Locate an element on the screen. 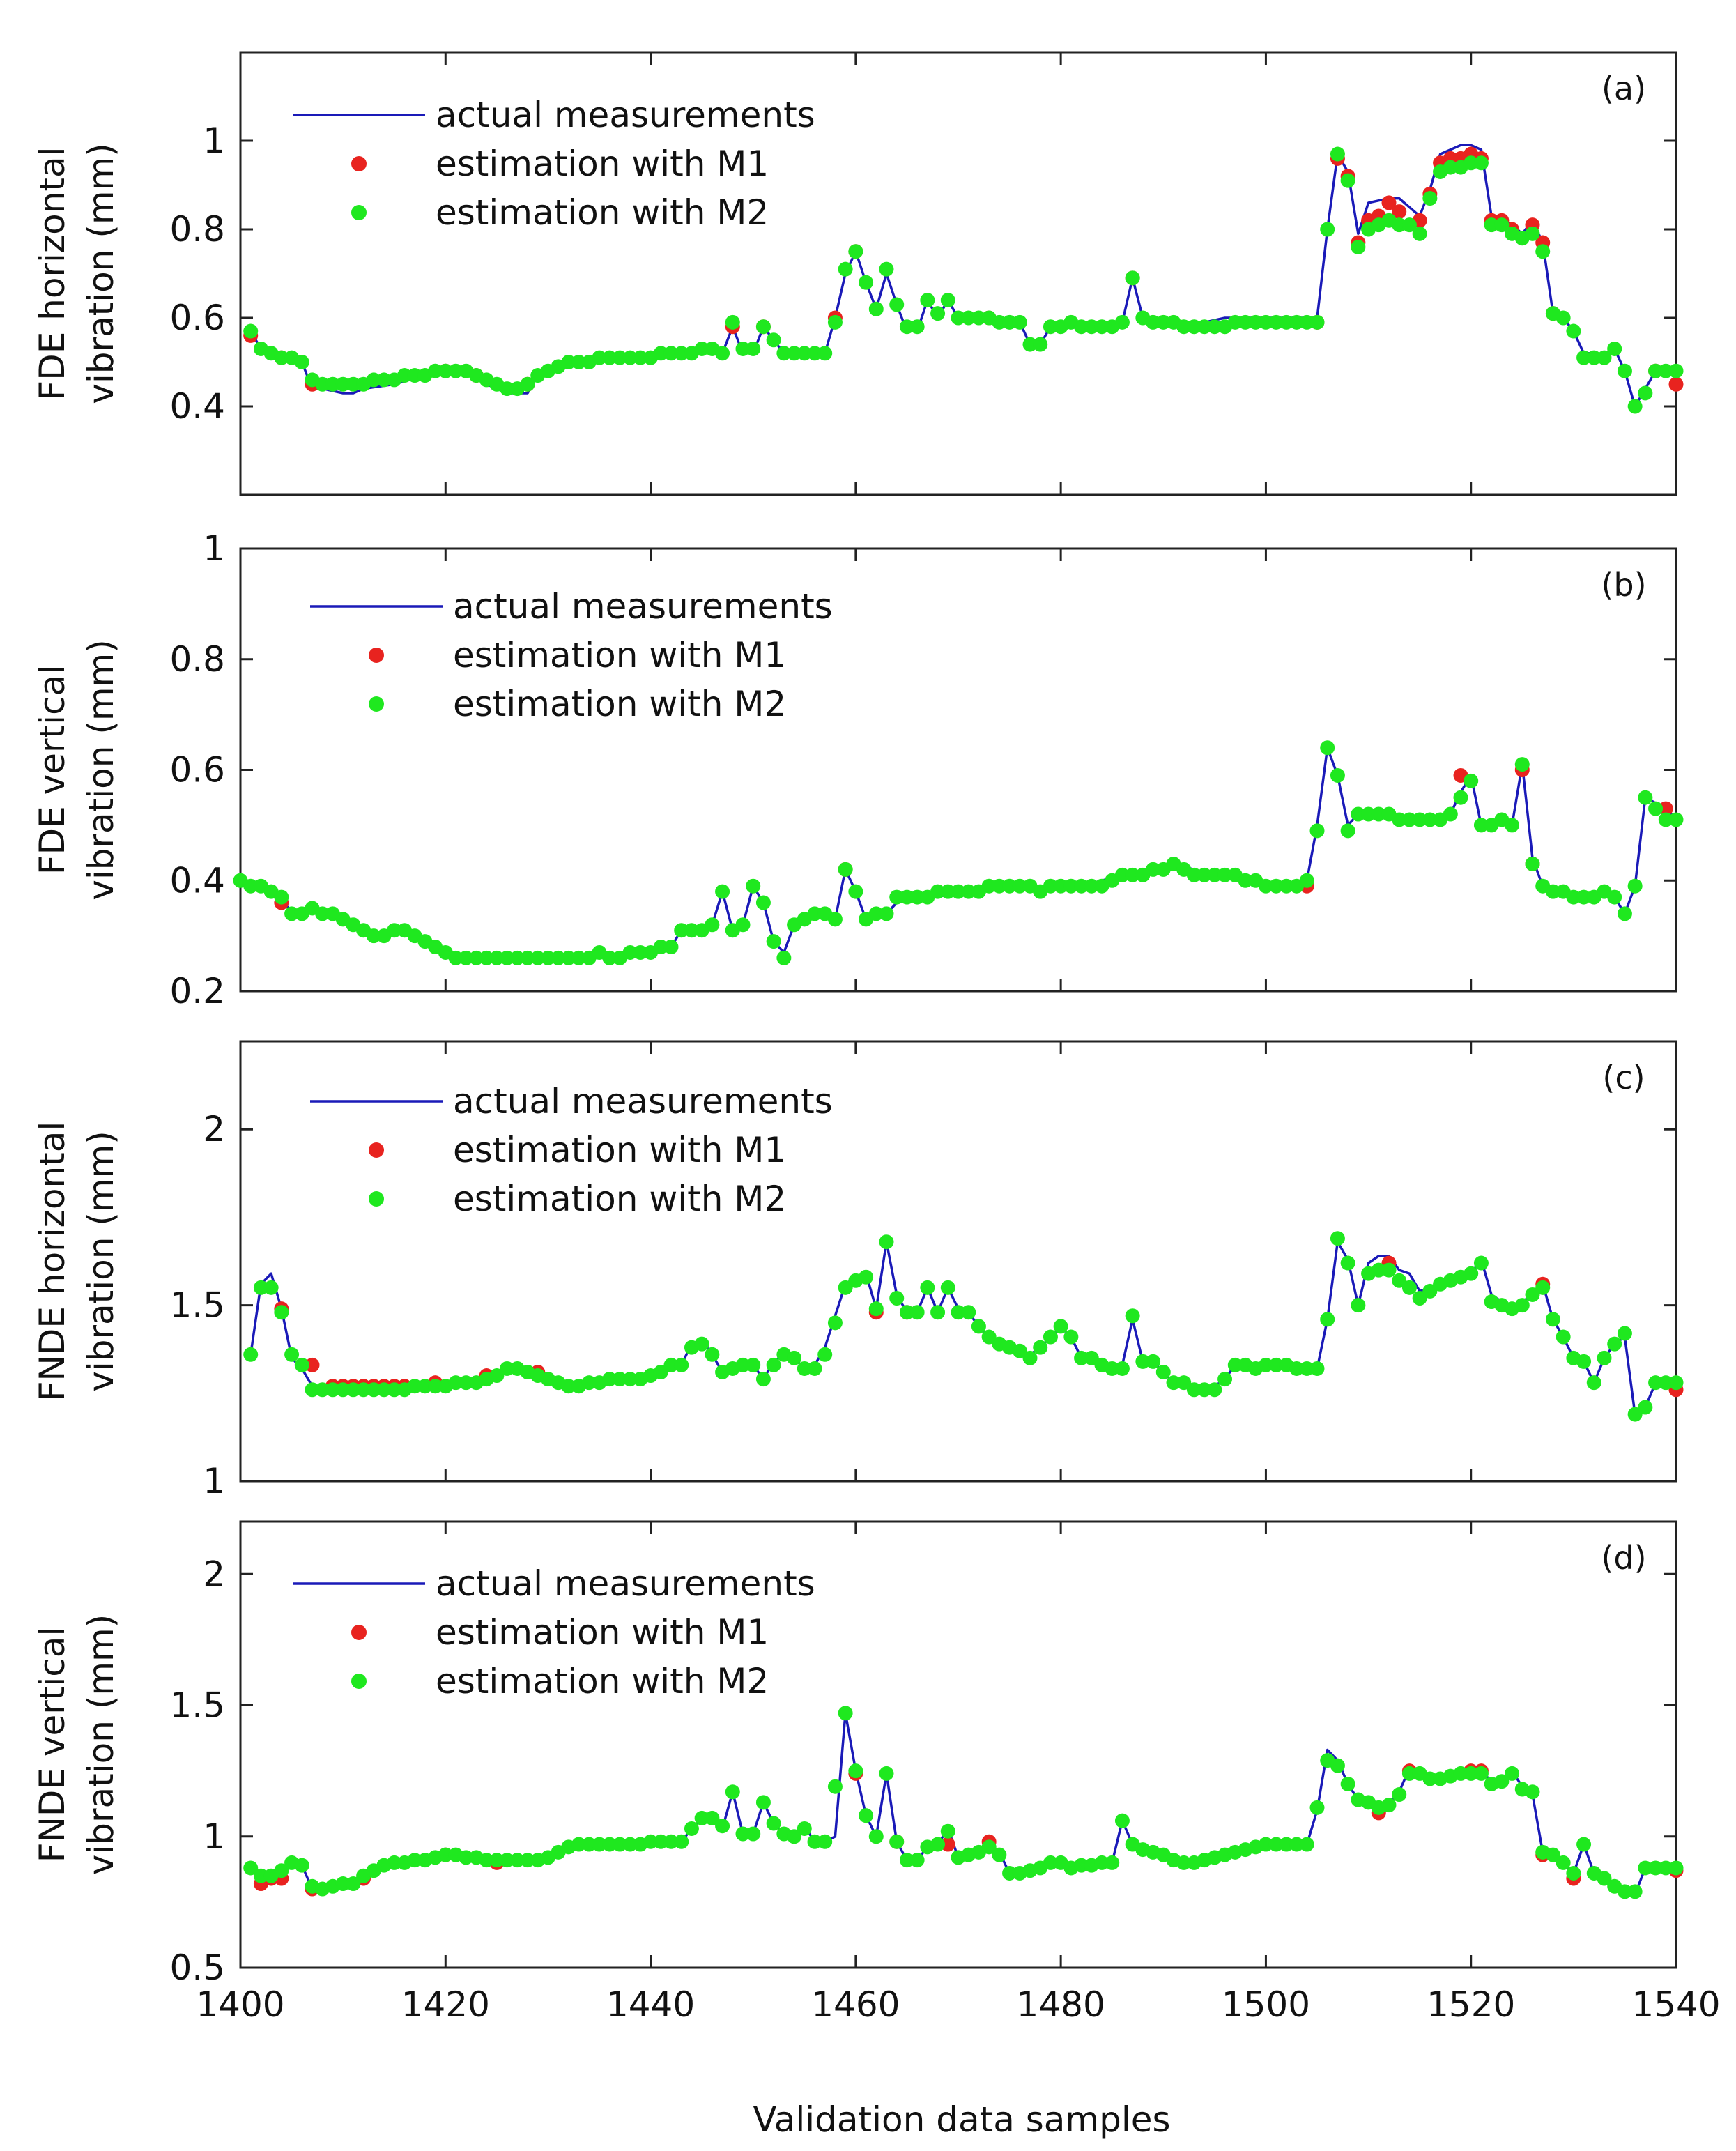  x-tick-label: 1520 is located at coordinates (1471, 2005).